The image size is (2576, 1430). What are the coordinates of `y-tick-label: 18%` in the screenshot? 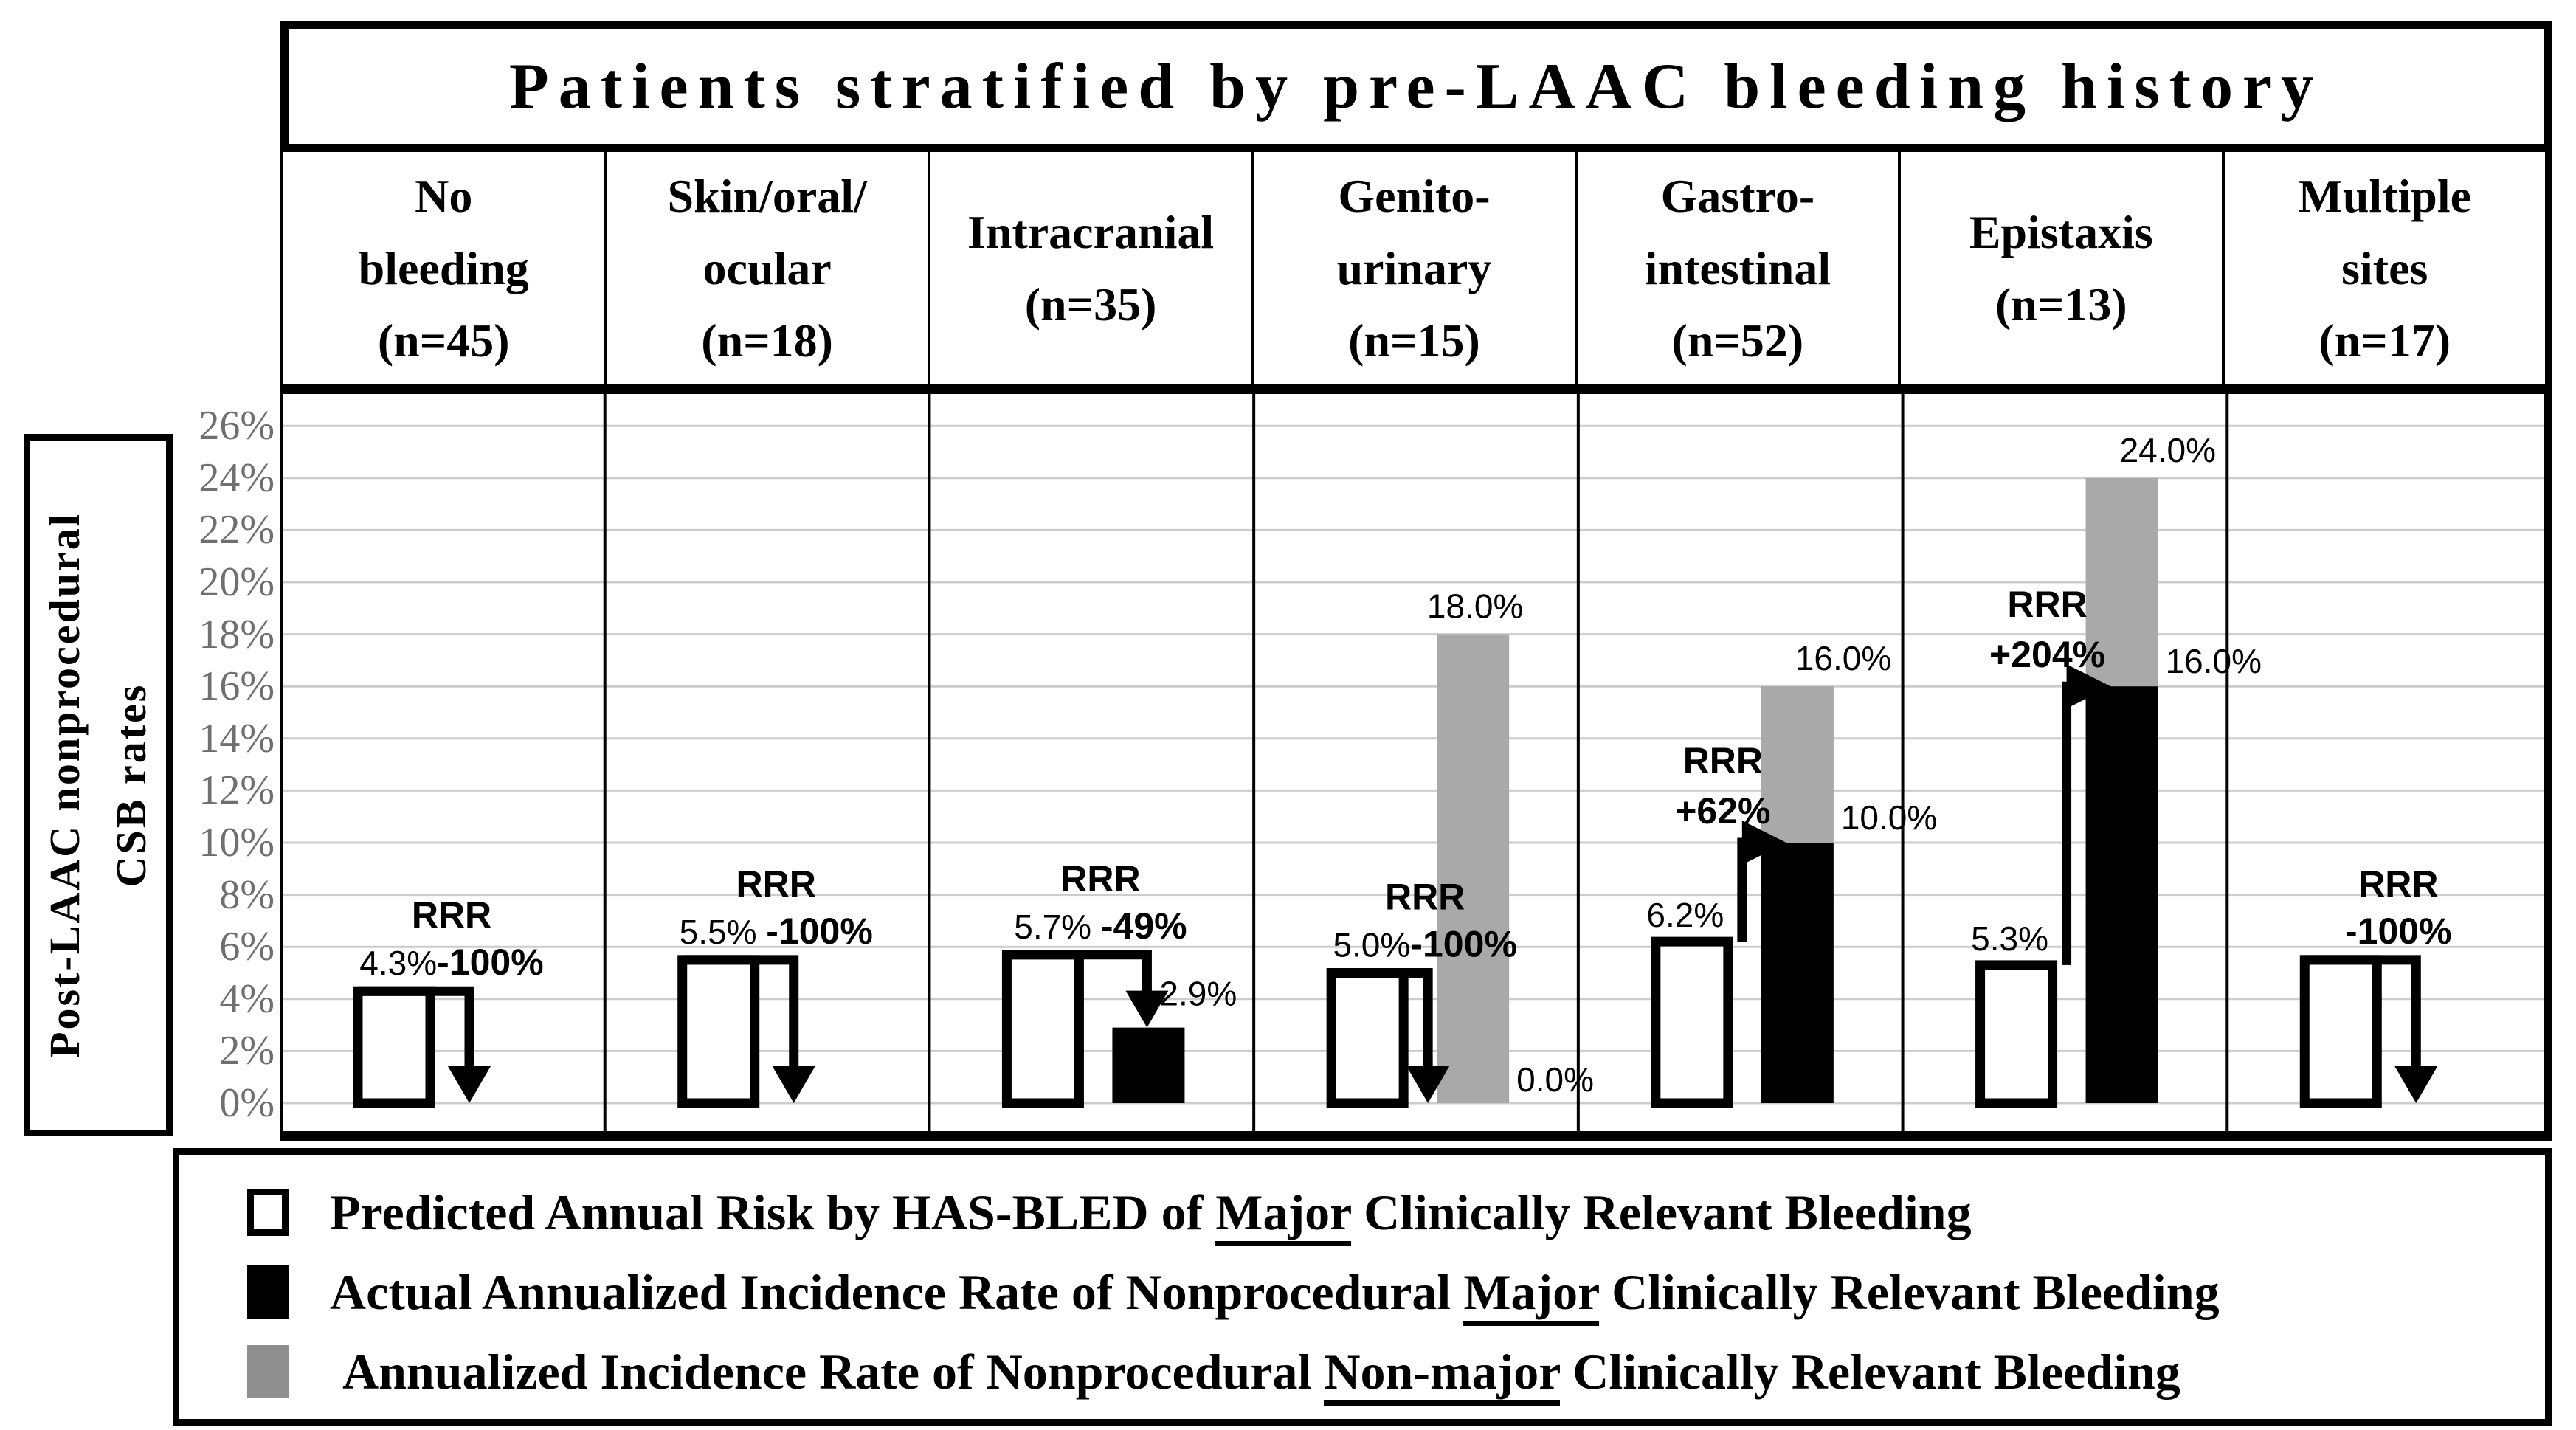 It's located at (236, 634).